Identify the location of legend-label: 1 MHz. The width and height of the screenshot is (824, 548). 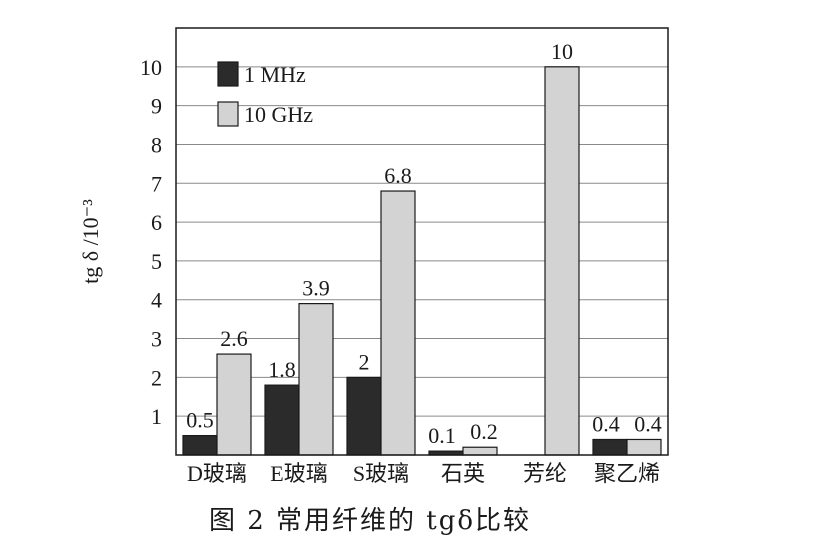
(275, 74).